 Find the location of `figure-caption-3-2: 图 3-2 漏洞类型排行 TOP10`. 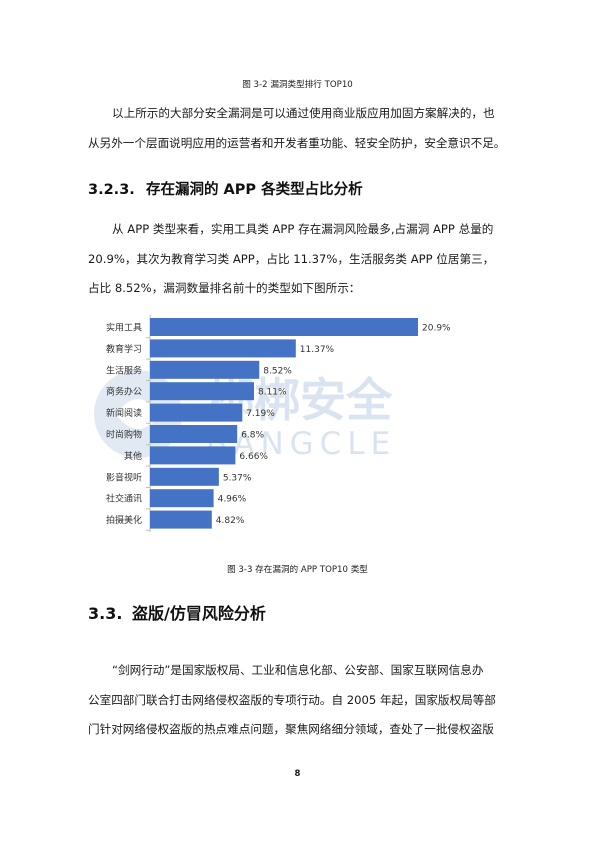

figure-caption-3-2: 图 3-2 漏洞类型排行 TOP10 is located at coordinates (297, 85).